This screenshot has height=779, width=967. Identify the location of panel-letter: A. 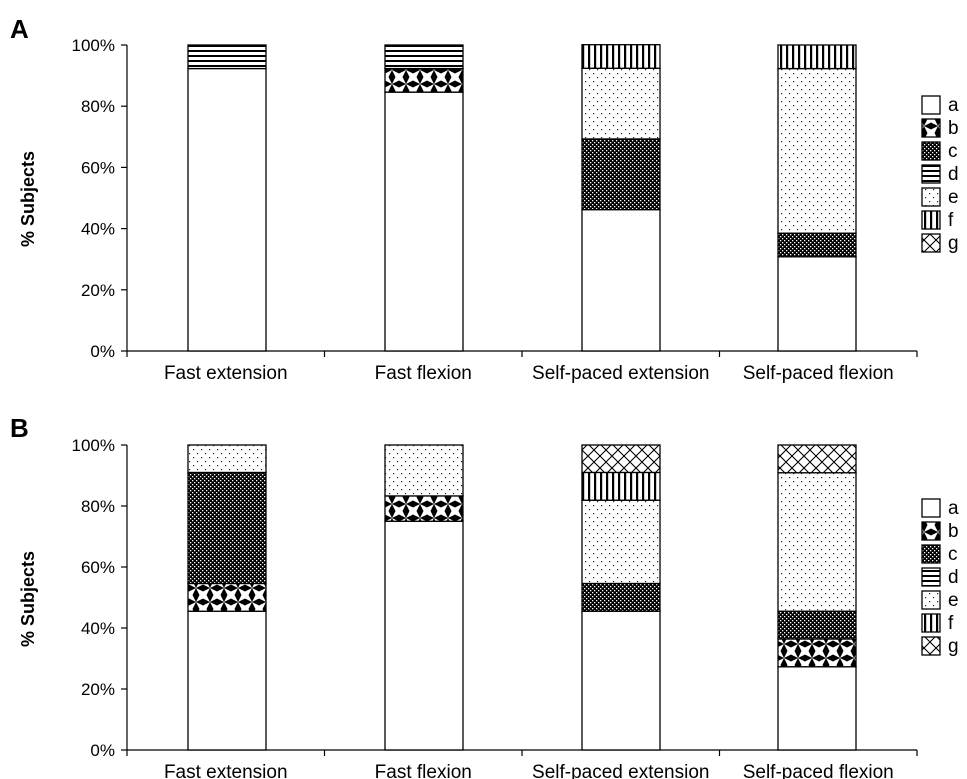
(19, 29).